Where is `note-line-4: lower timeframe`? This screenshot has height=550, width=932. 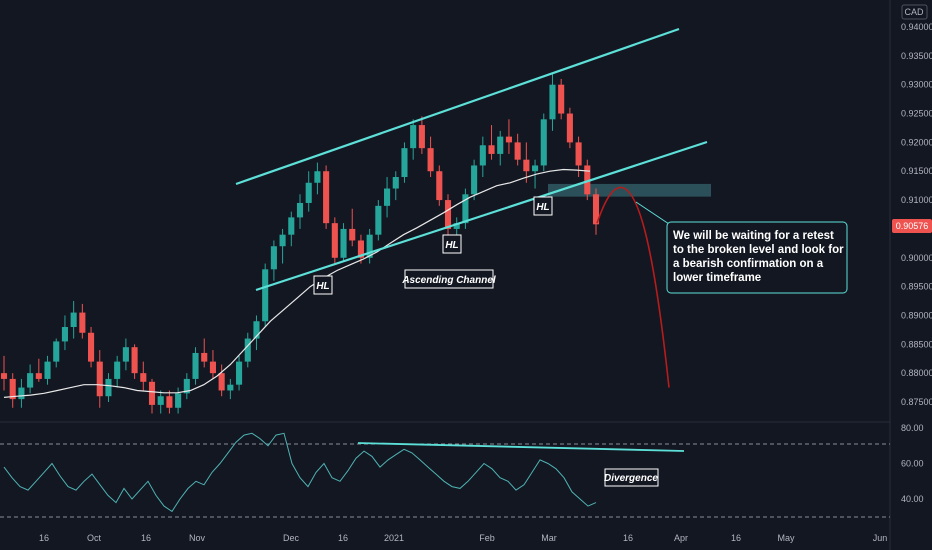
note-line-4: lower timeframe is located at coordinates (717, 278).